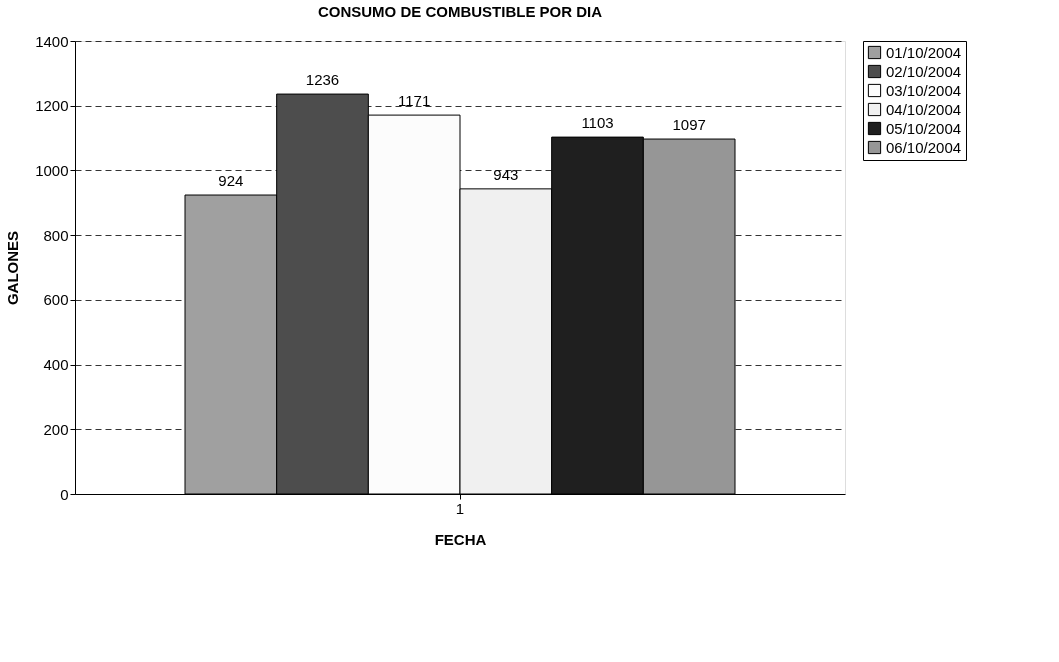 This screenshot has height=662, width=1059. Describe the element at coordinates (52, 170) in the screenshot. I see `y-tick-label: 1000` at that location.